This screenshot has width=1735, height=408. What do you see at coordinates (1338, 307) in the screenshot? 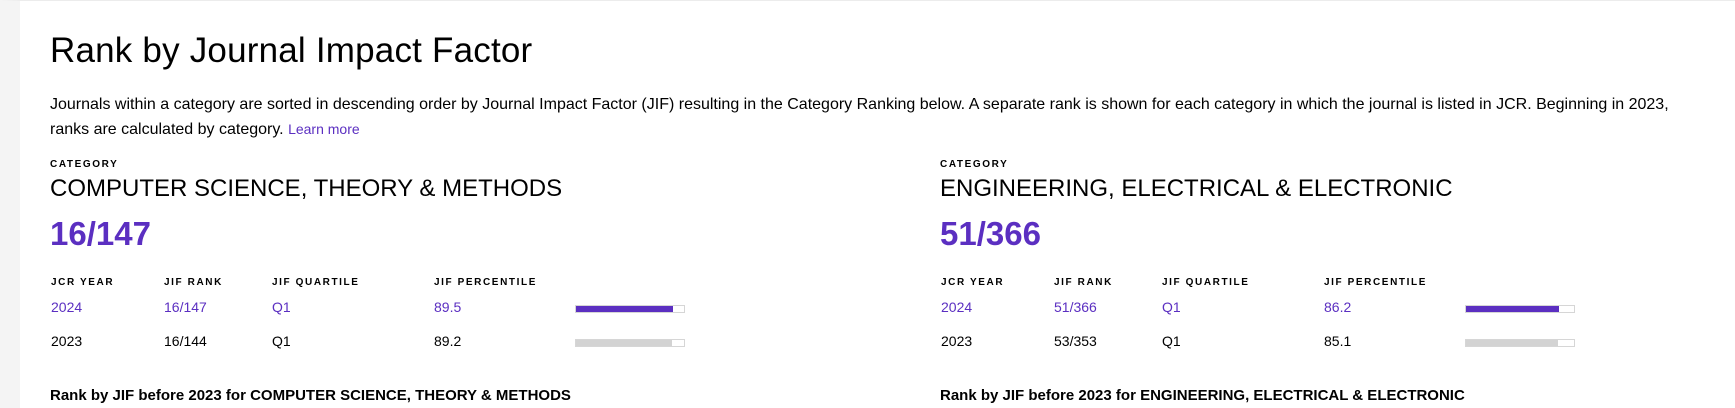
I see `row-percentile-link: 86.2` at bounding box center [1338, 307].